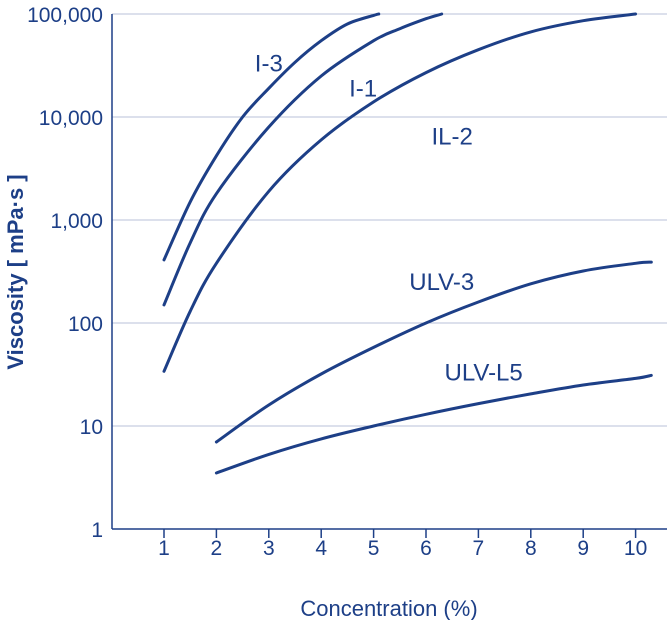 This screenshot has width=667, height=620. I want to click on x-tick-label: 8, so click(531, 548).